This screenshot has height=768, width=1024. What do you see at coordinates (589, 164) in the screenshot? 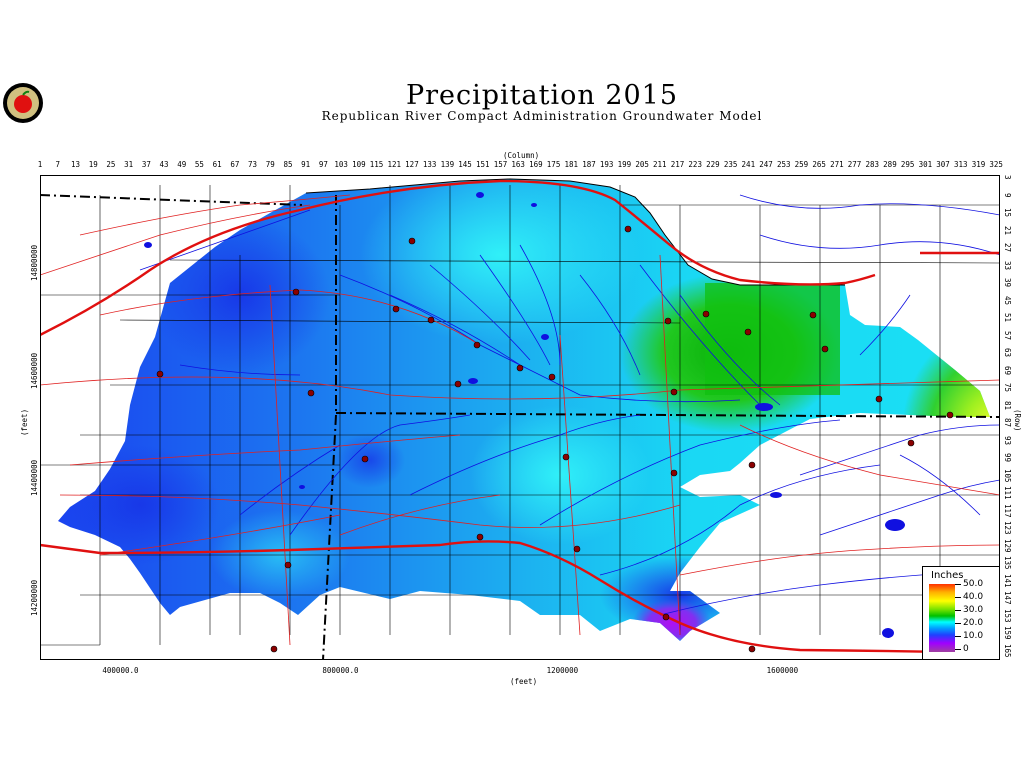
I see `column-tick-label: 187` at bounding box center [589, 164].